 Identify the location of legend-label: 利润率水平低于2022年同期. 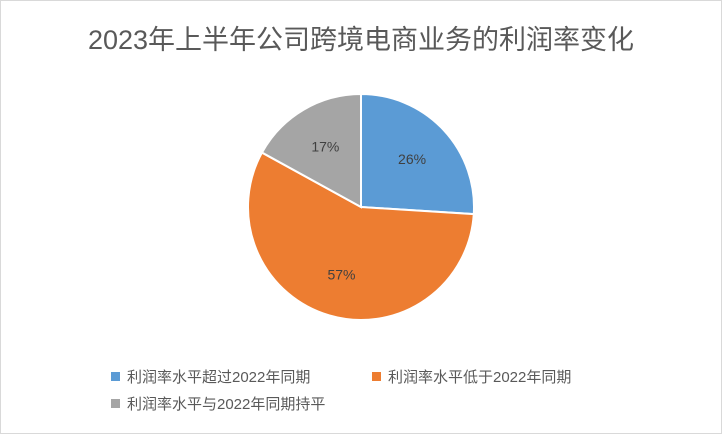
(480, 377).